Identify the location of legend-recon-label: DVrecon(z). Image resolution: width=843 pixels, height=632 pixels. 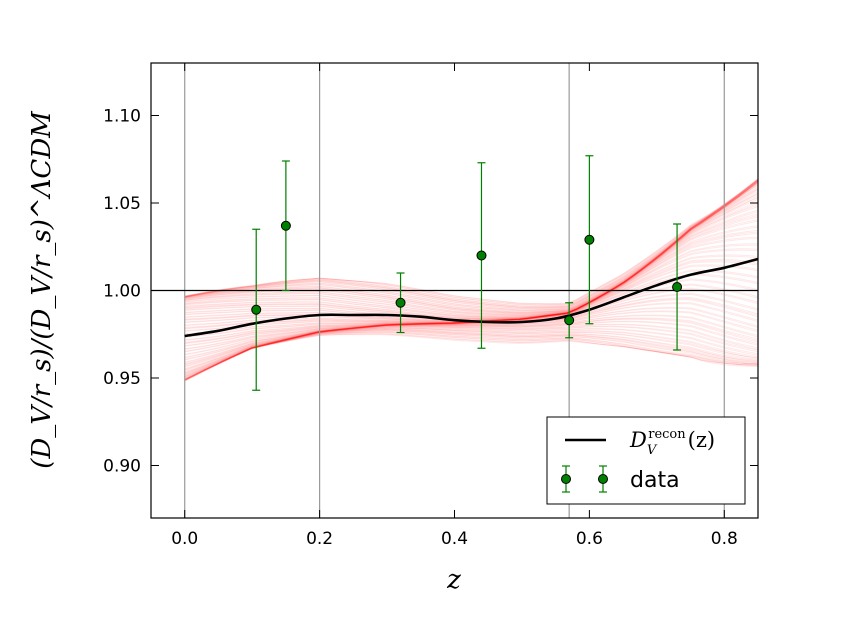
(672, 442).